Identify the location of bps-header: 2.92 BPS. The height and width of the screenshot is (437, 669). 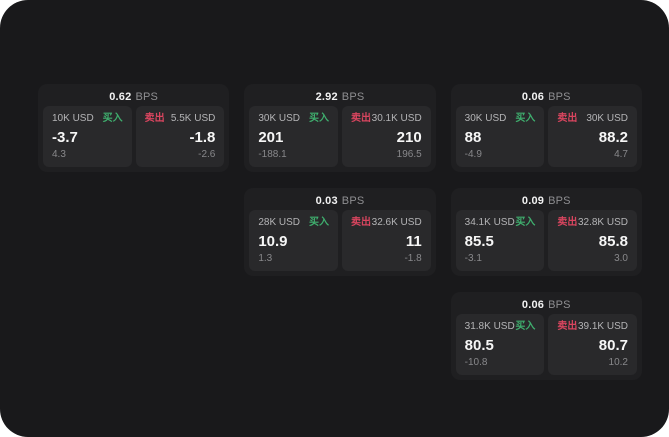
(339, 97).